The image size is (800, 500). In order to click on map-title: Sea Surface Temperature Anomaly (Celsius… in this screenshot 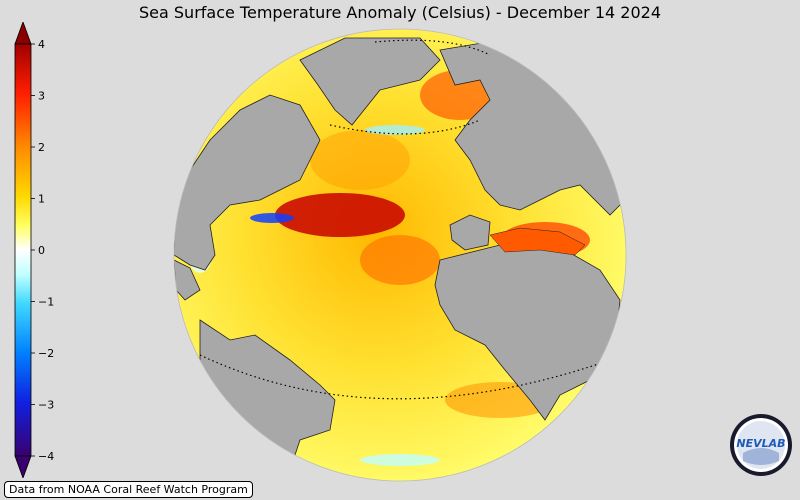, I will do `click(400, 12)`.